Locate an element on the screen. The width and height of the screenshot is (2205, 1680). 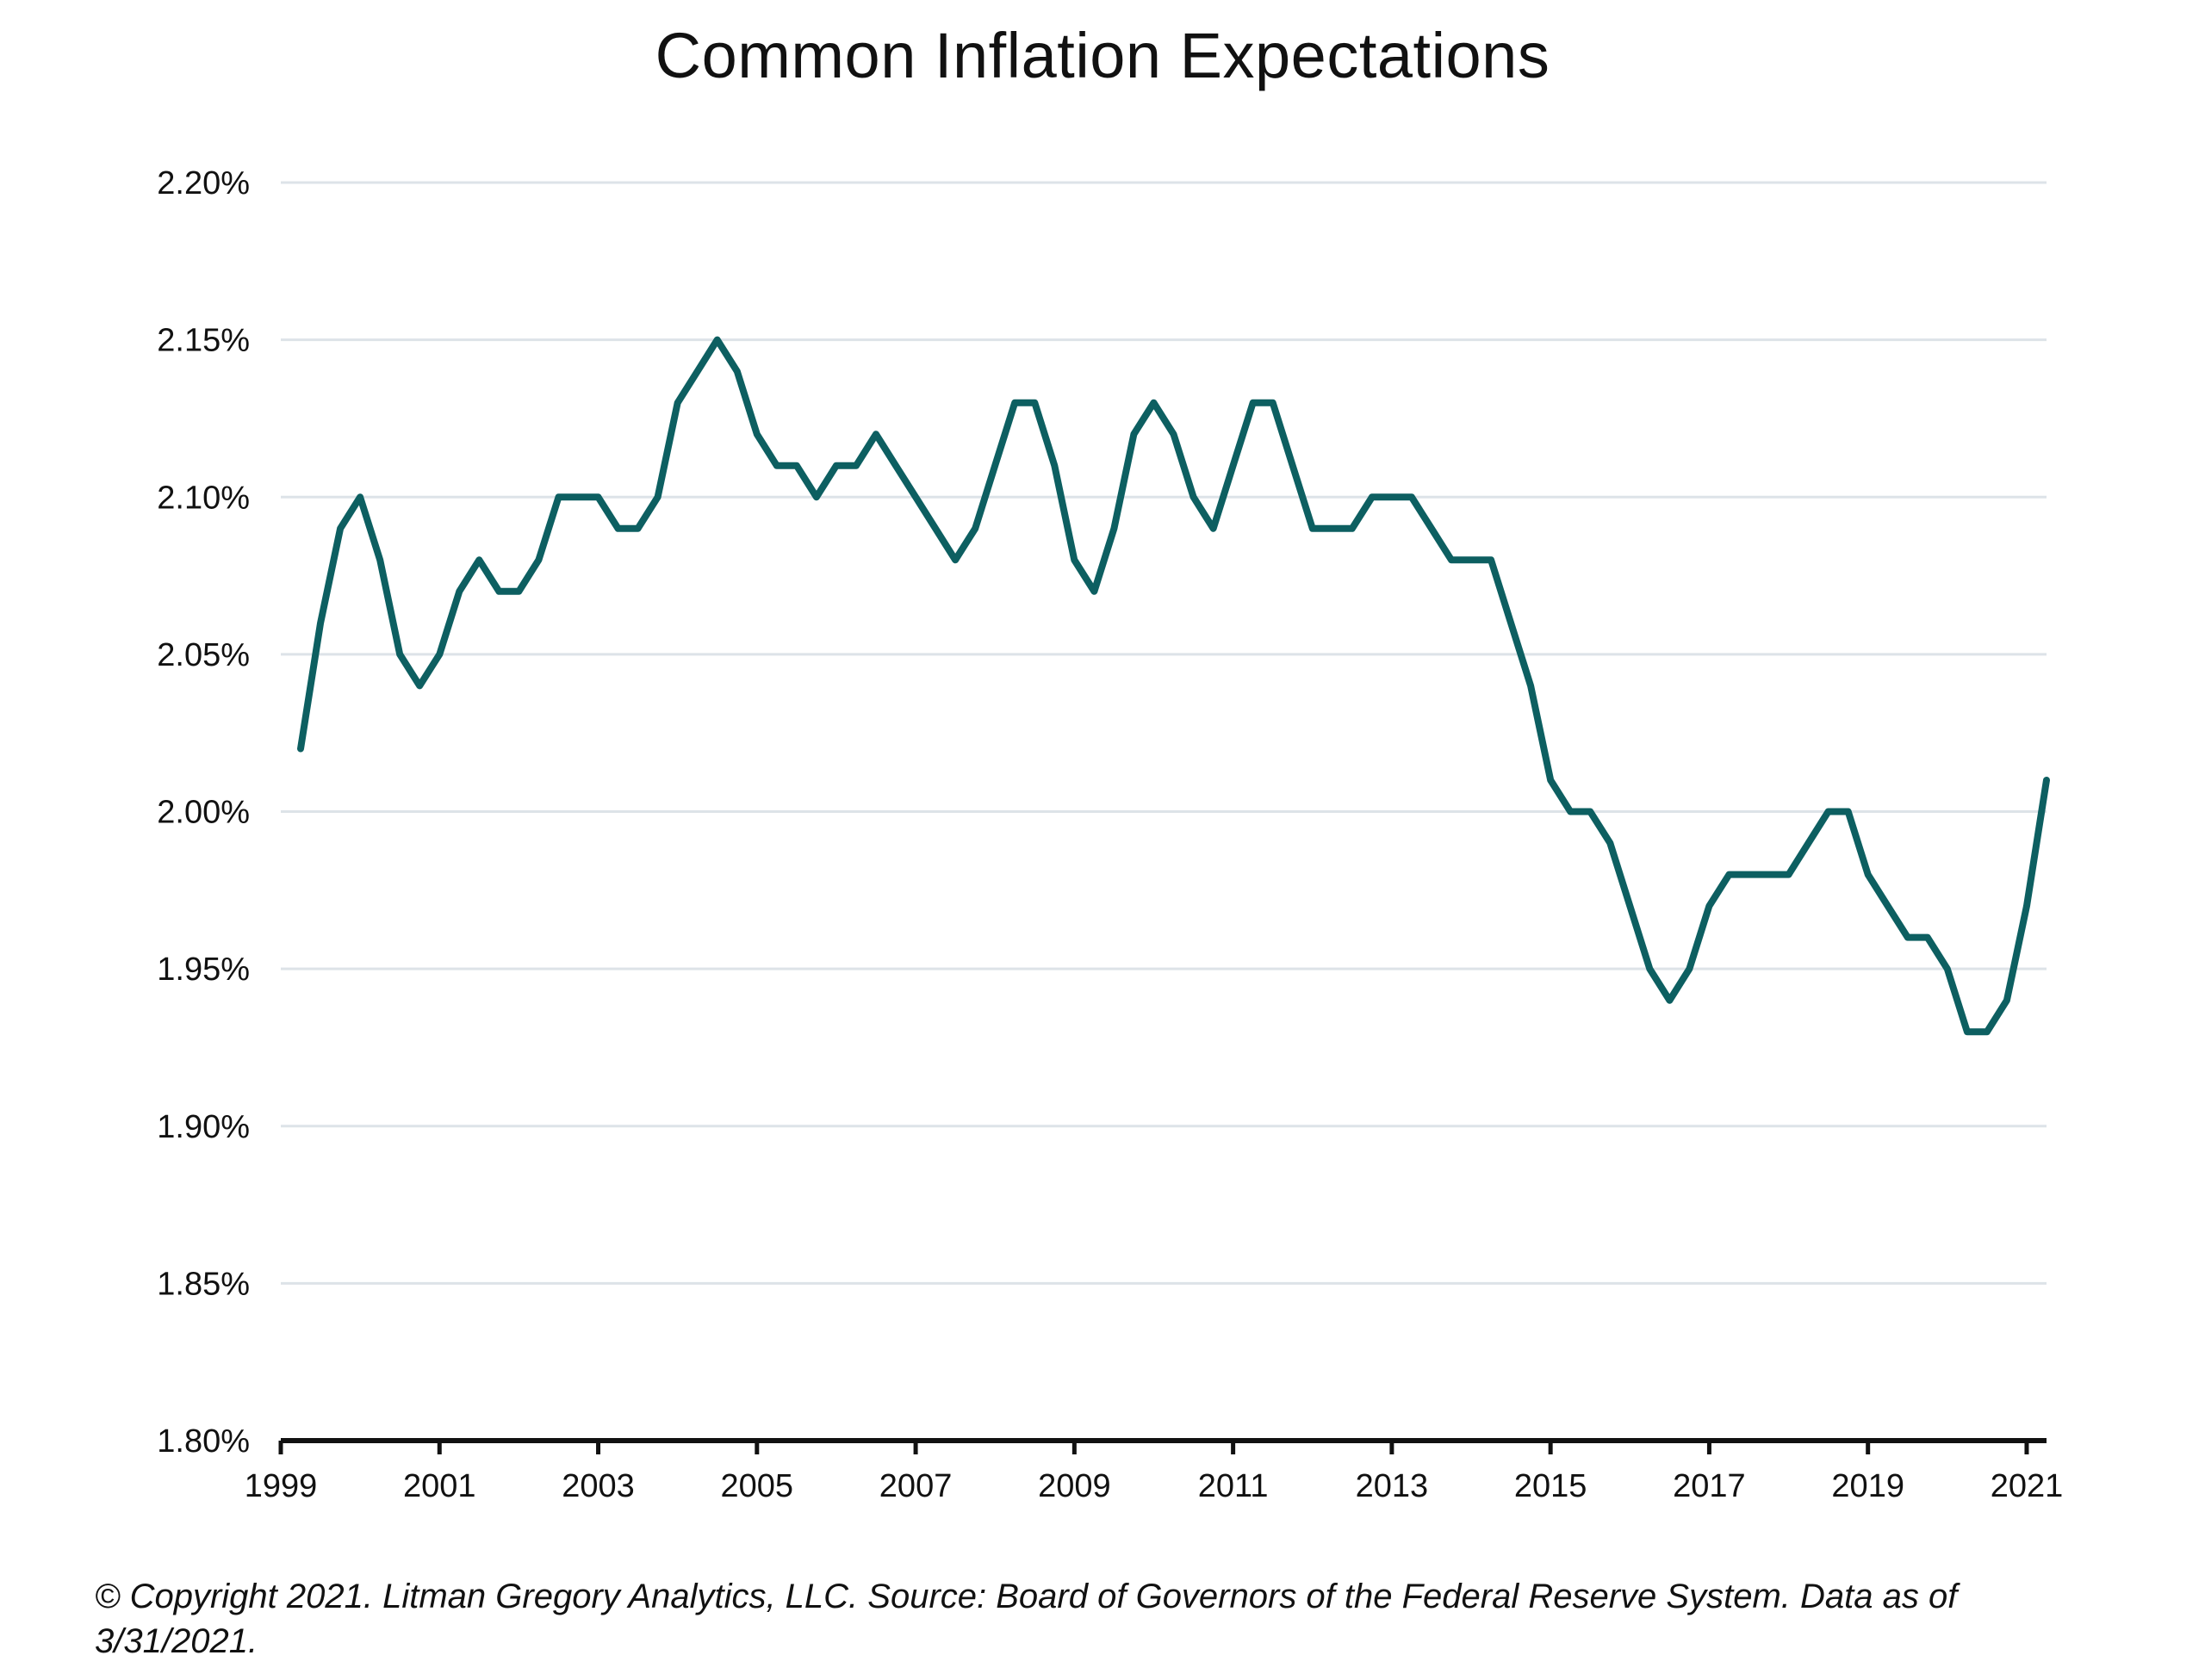
x-tick-label: 2001 is located at coordinates (439, 1486).